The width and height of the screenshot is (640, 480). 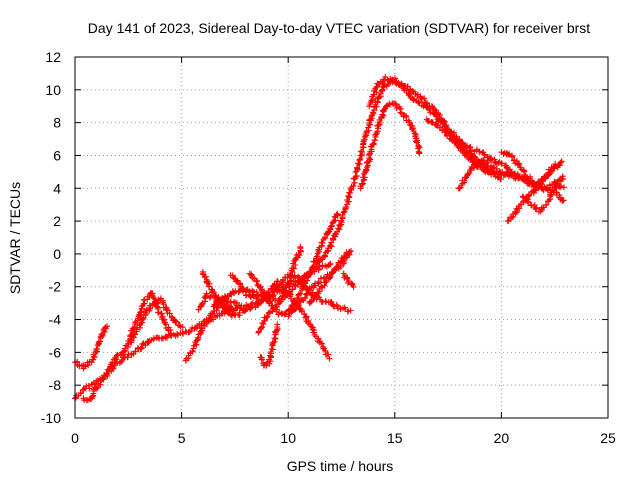 I want to click on series-sat-k, so click(x=279, y=289).